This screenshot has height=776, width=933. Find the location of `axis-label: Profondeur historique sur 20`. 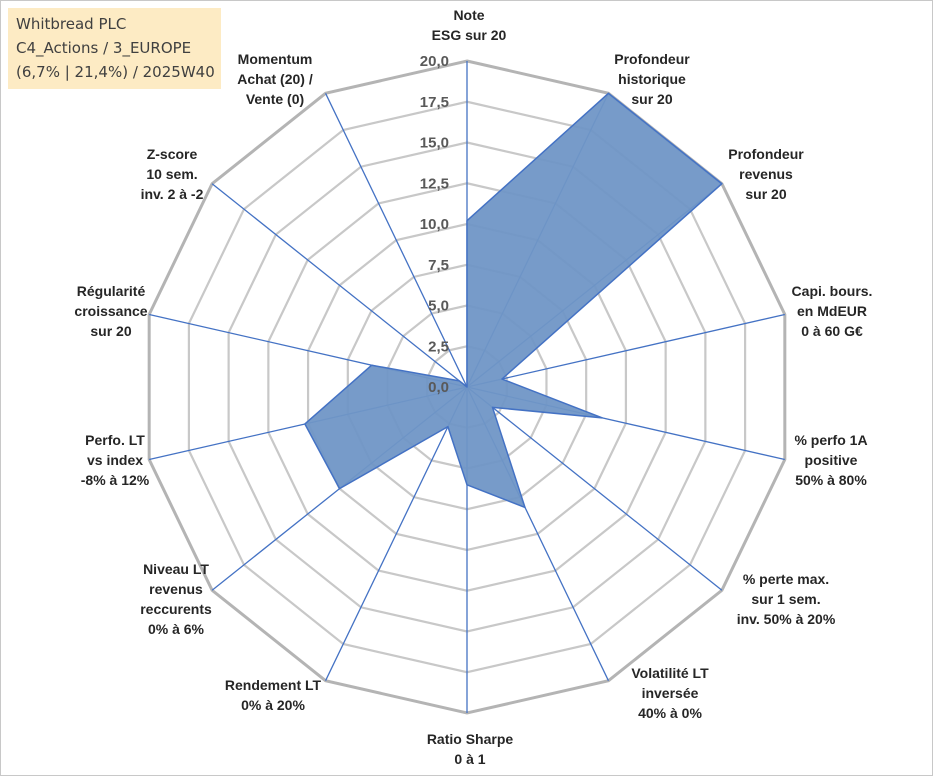

axis-label: Profondeur historique sur 20 is located at coordinates (652, 79).